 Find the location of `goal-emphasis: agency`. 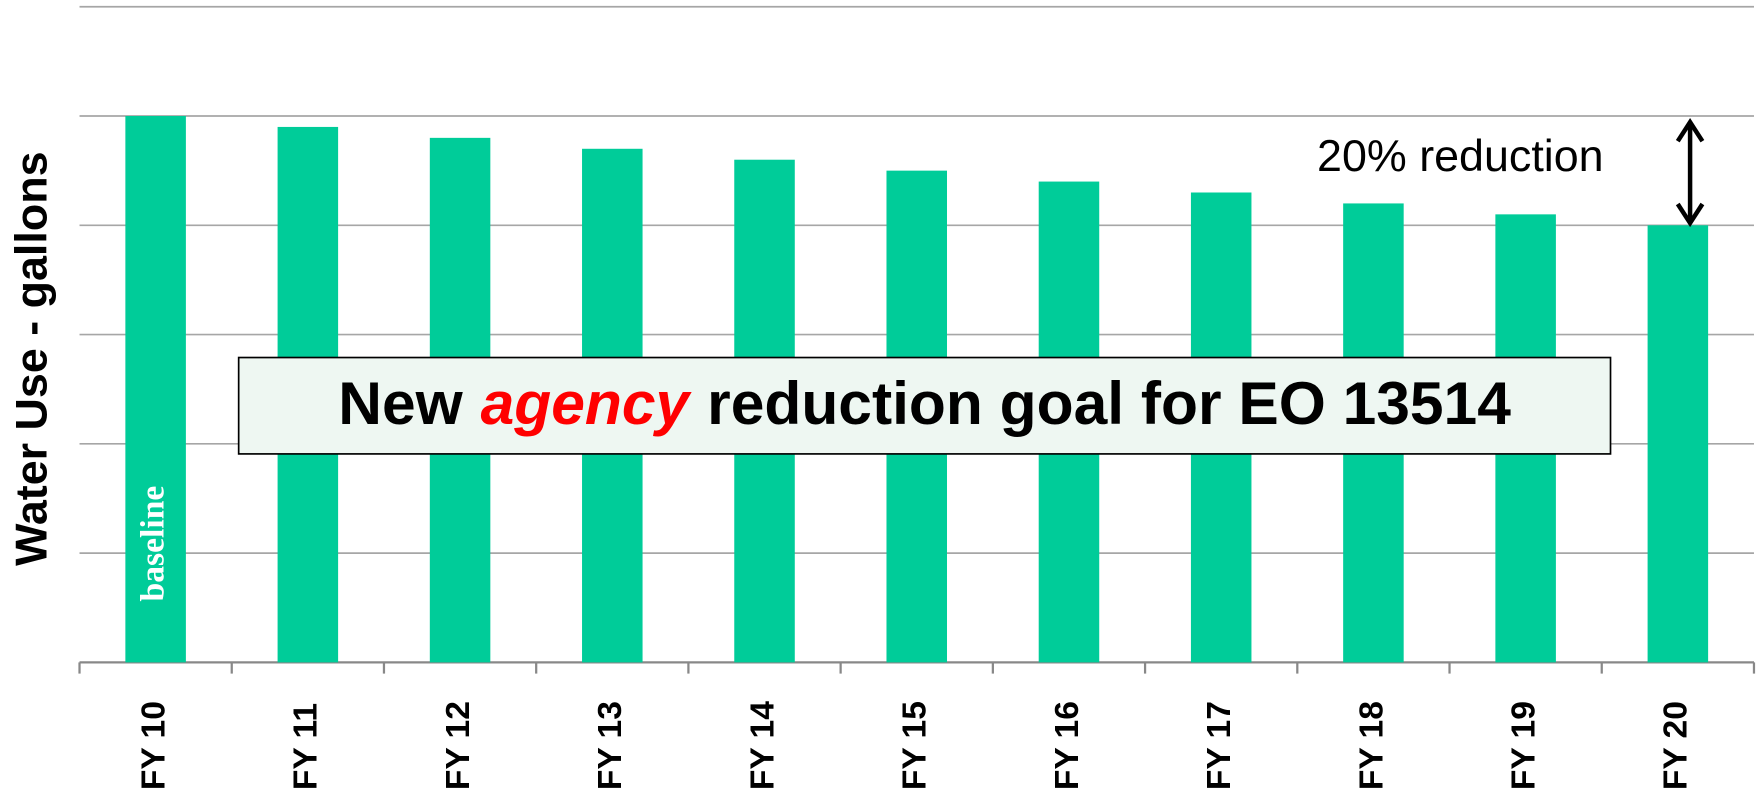

goal-emphasis: agency is located at coordinates (587, 403).